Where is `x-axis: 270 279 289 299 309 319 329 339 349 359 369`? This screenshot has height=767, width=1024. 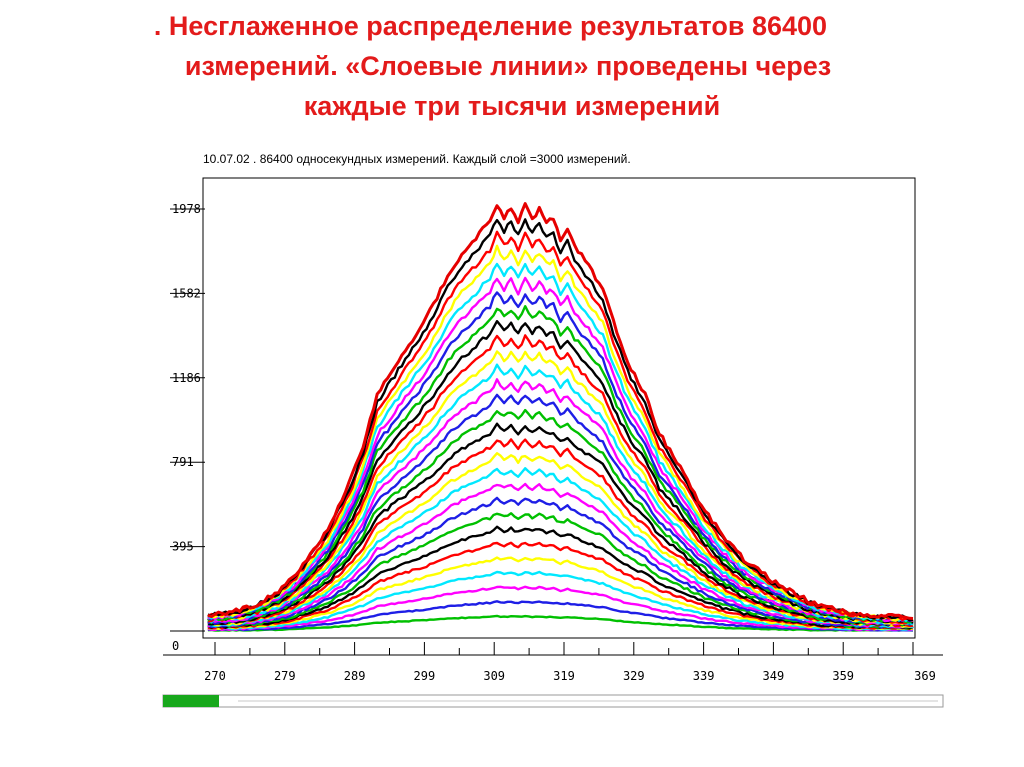 x-axis: 270 279 289 299 309 319 329 339 349 359 369 is located at coordinates (553, 662).